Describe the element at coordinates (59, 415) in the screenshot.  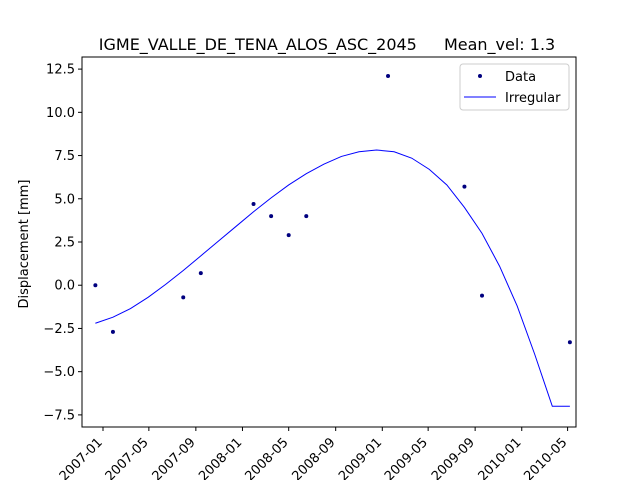
I see `y-tick-label: −7.5` at that location.